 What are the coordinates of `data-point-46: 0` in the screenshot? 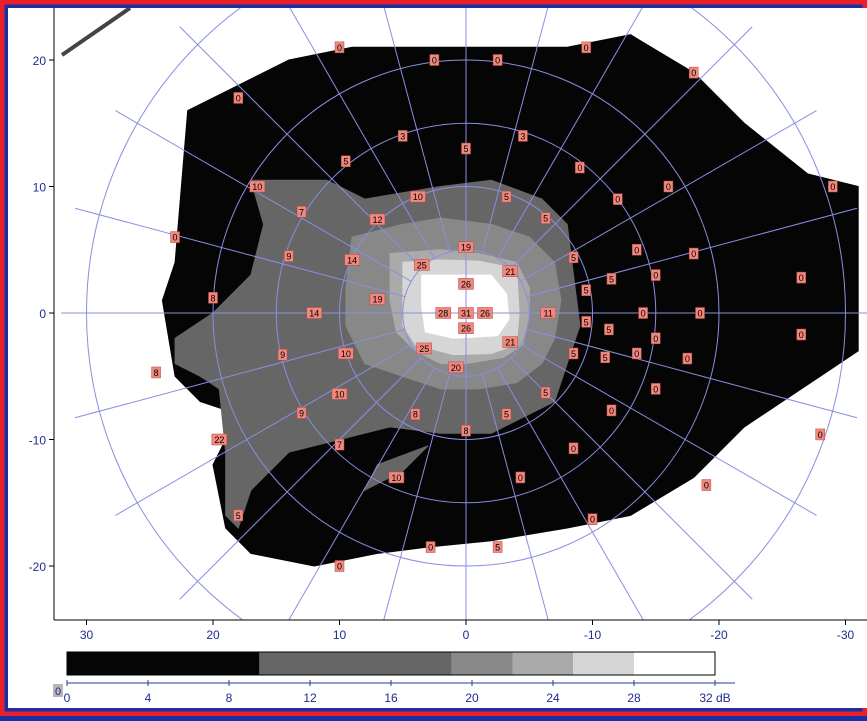 It's located at (656, 338).